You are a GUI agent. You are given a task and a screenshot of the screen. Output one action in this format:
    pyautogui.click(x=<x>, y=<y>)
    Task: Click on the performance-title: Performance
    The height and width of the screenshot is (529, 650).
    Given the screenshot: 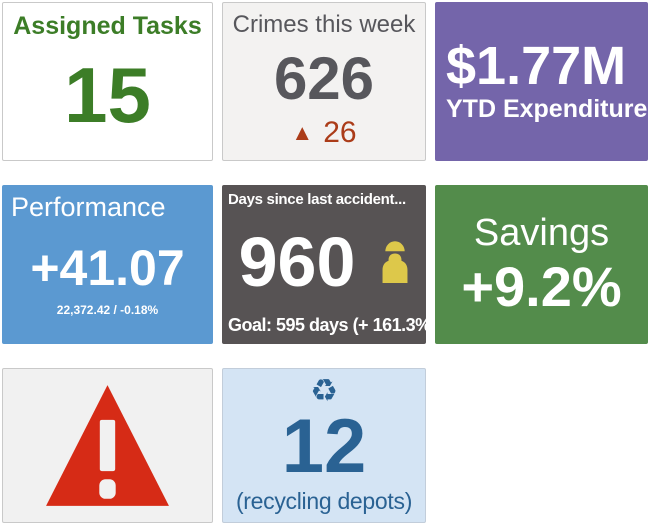 What is the action you would take?
    pyautogui.click(x=88, y=207)
    